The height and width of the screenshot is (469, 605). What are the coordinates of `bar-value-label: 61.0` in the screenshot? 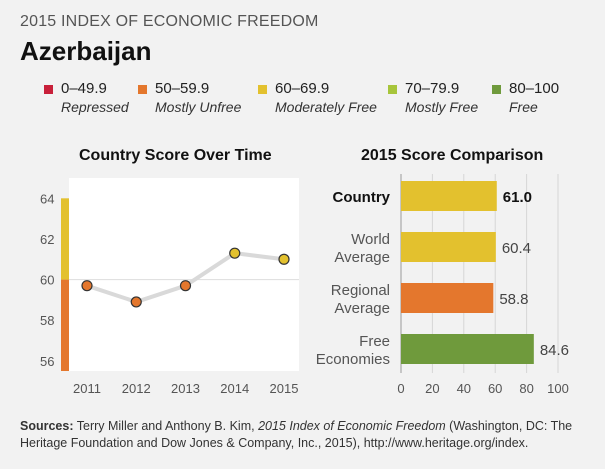 It's located at (517, 197).